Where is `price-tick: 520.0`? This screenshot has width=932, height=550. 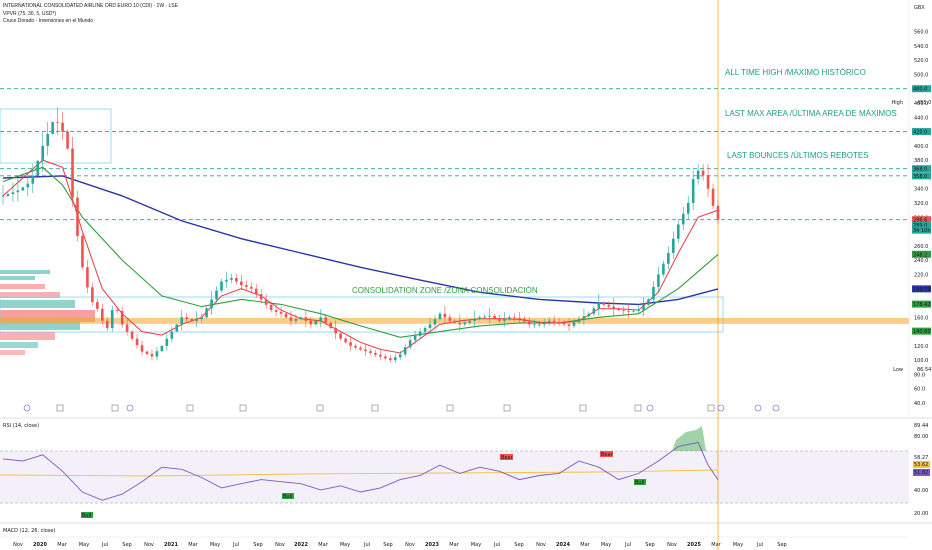 price-tick: 520.0 is located at coordinates (921, 61).